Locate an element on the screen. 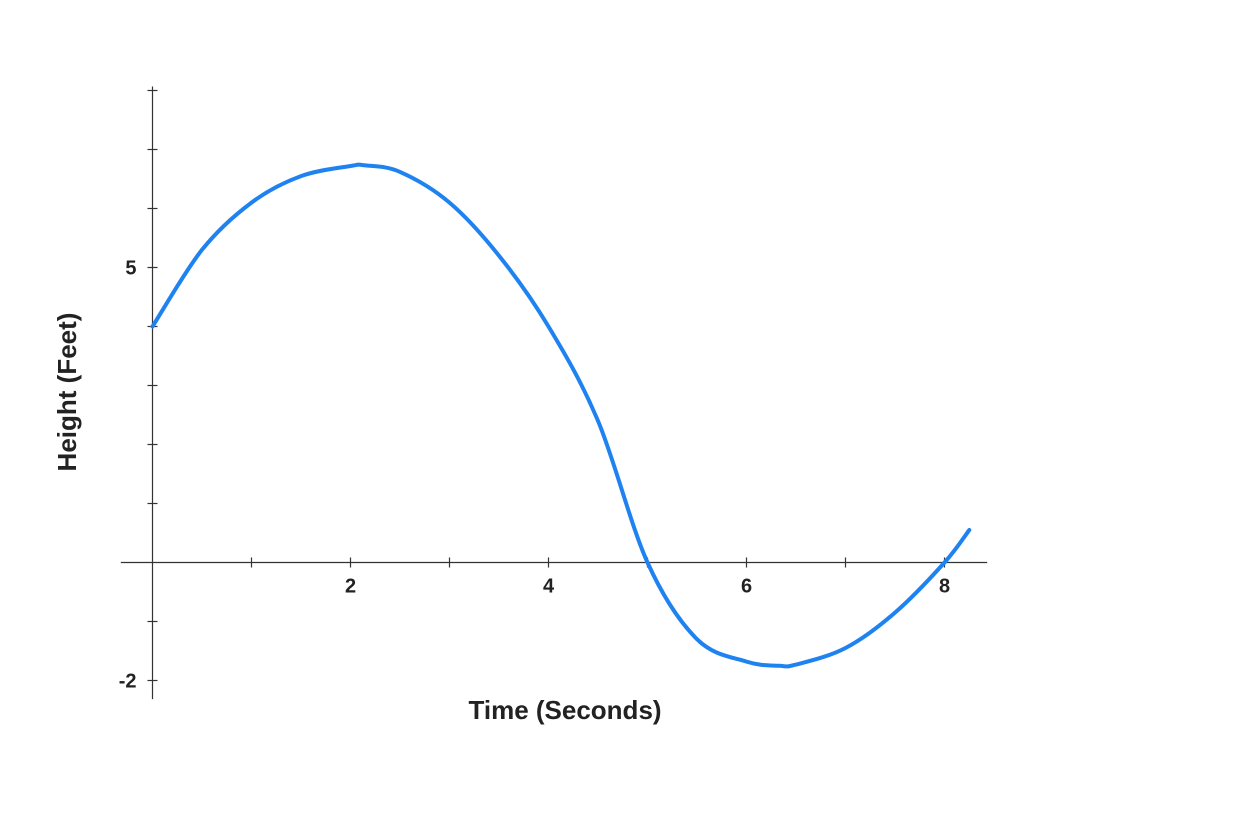 This screenshot has width=1250, height=813. x-tick-label: 6 is located at coordinates (746, 587).